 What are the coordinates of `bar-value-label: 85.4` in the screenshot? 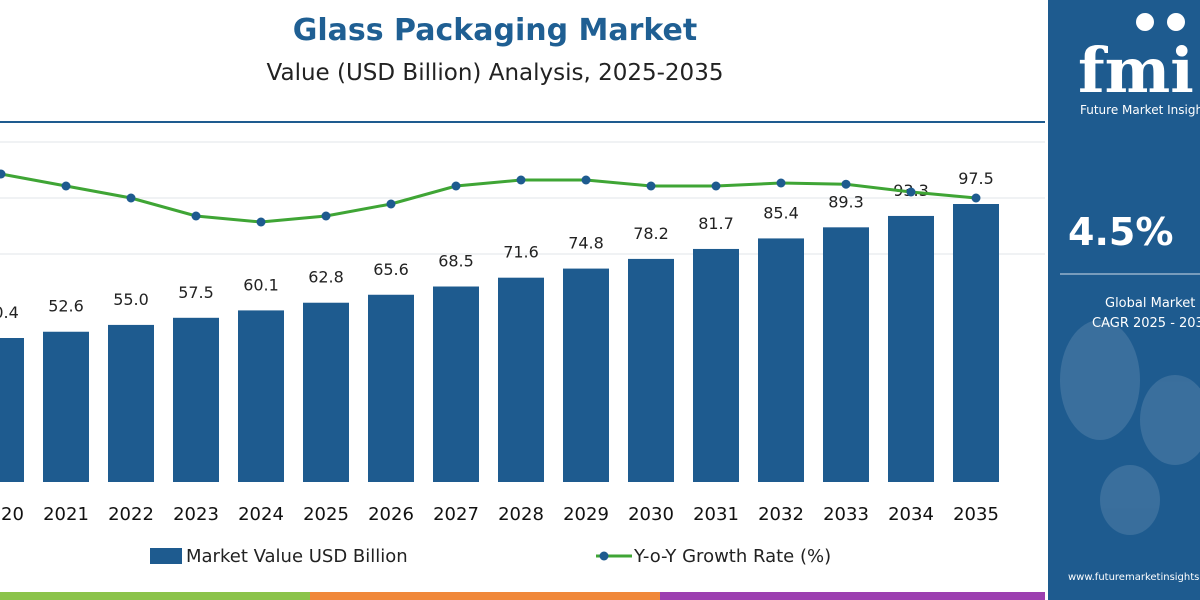 It's located at (781, 212).